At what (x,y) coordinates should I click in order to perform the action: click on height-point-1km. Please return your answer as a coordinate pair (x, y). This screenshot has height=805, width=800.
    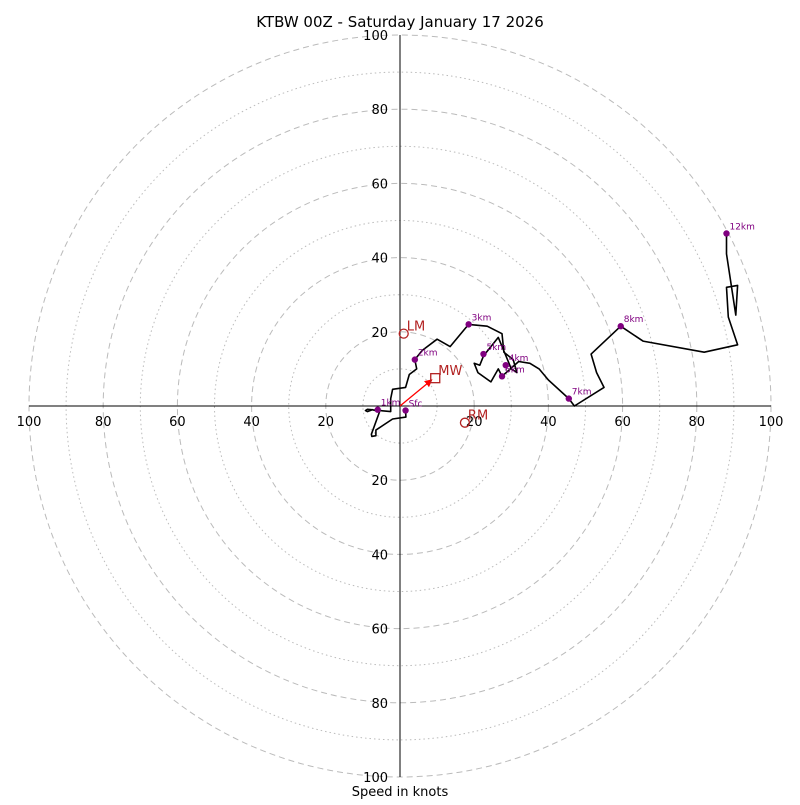
    Looking at the image, I should click on (377, 409).